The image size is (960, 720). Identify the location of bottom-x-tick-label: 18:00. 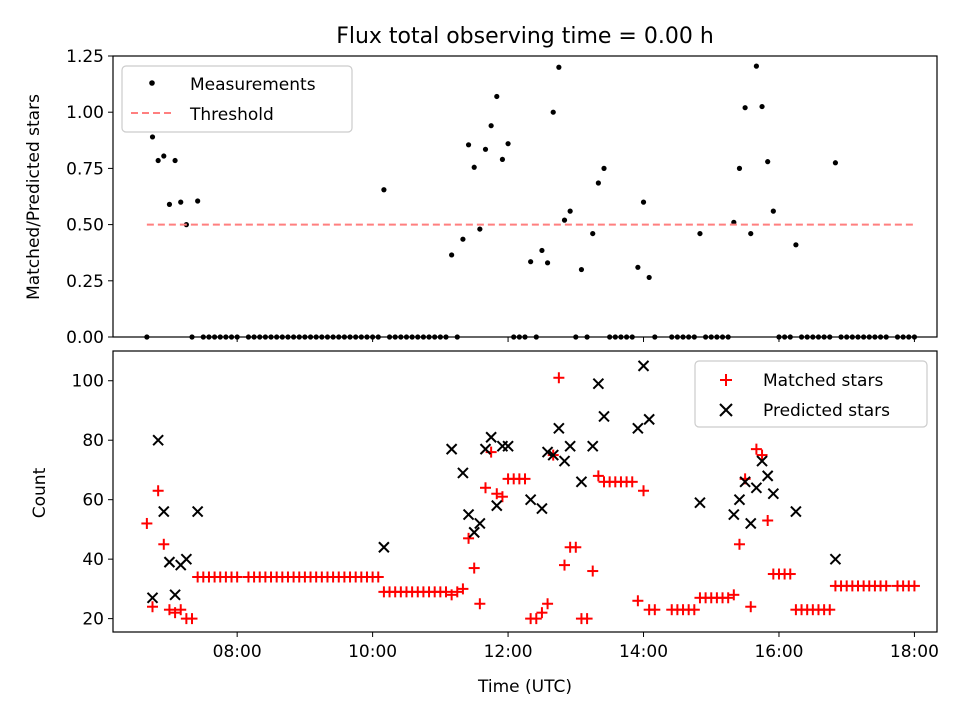
(914, 652).